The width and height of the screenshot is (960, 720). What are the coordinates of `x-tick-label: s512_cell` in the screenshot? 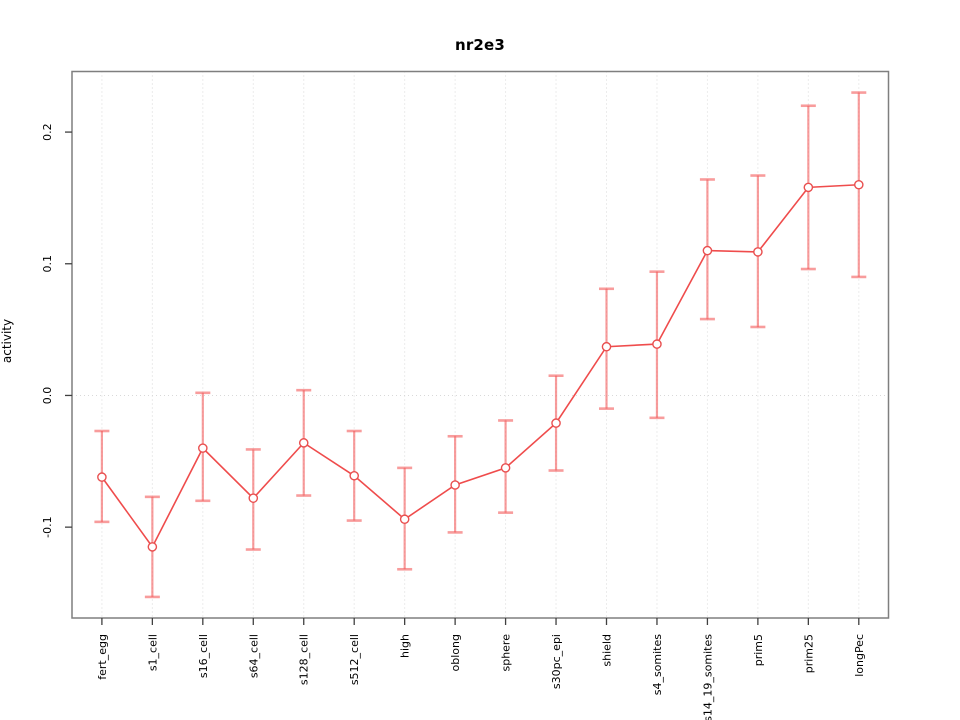 It's located at (354, 659).